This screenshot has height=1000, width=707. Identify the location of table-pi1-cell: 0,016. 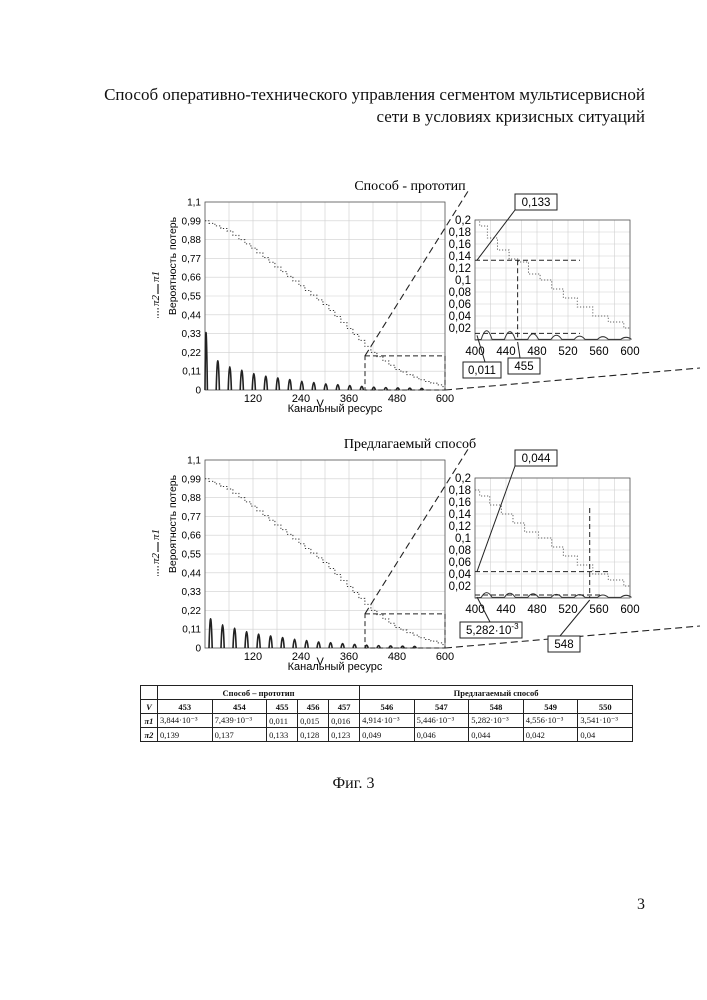
(344, 721).